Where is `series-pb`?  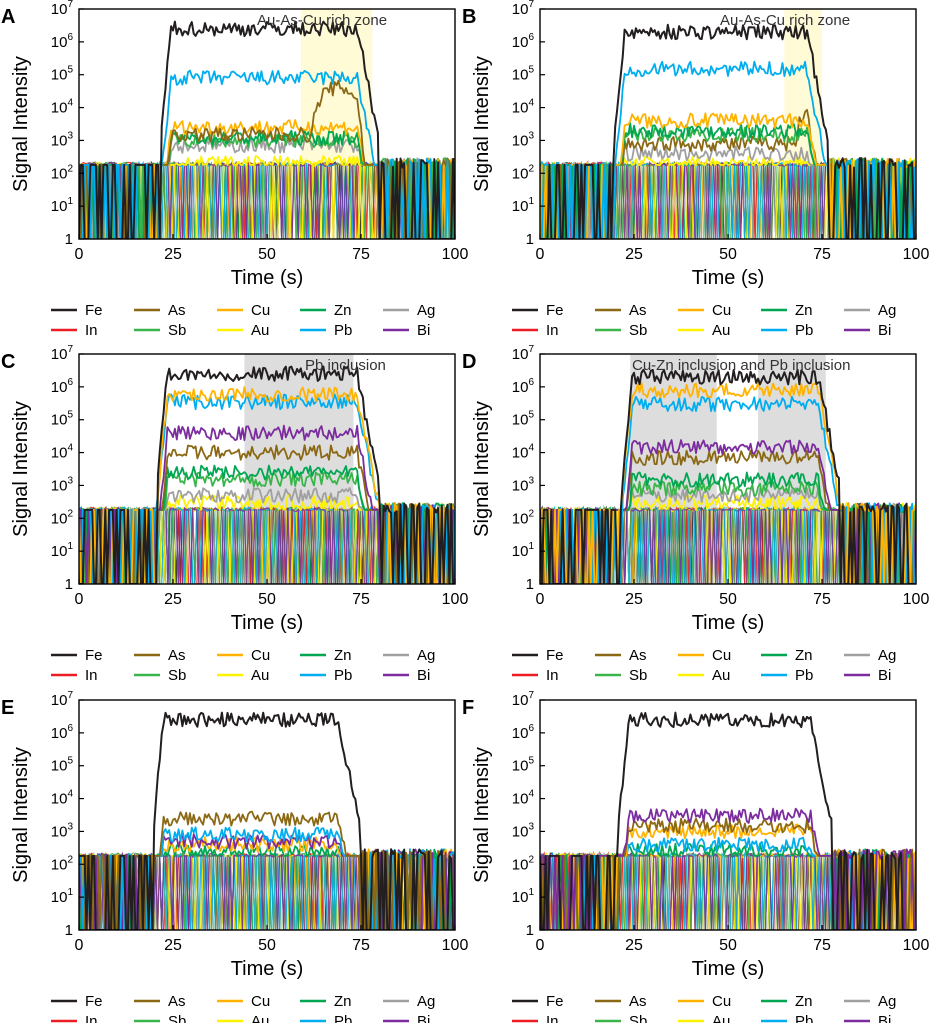
series-pb is located at coordinates (728, 149).